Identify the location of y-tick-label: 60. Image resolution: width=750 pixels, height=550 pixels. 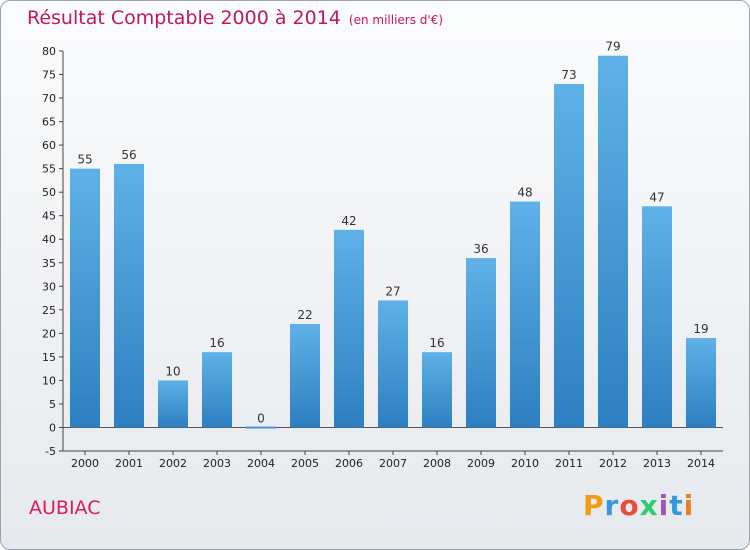
(49, 145).